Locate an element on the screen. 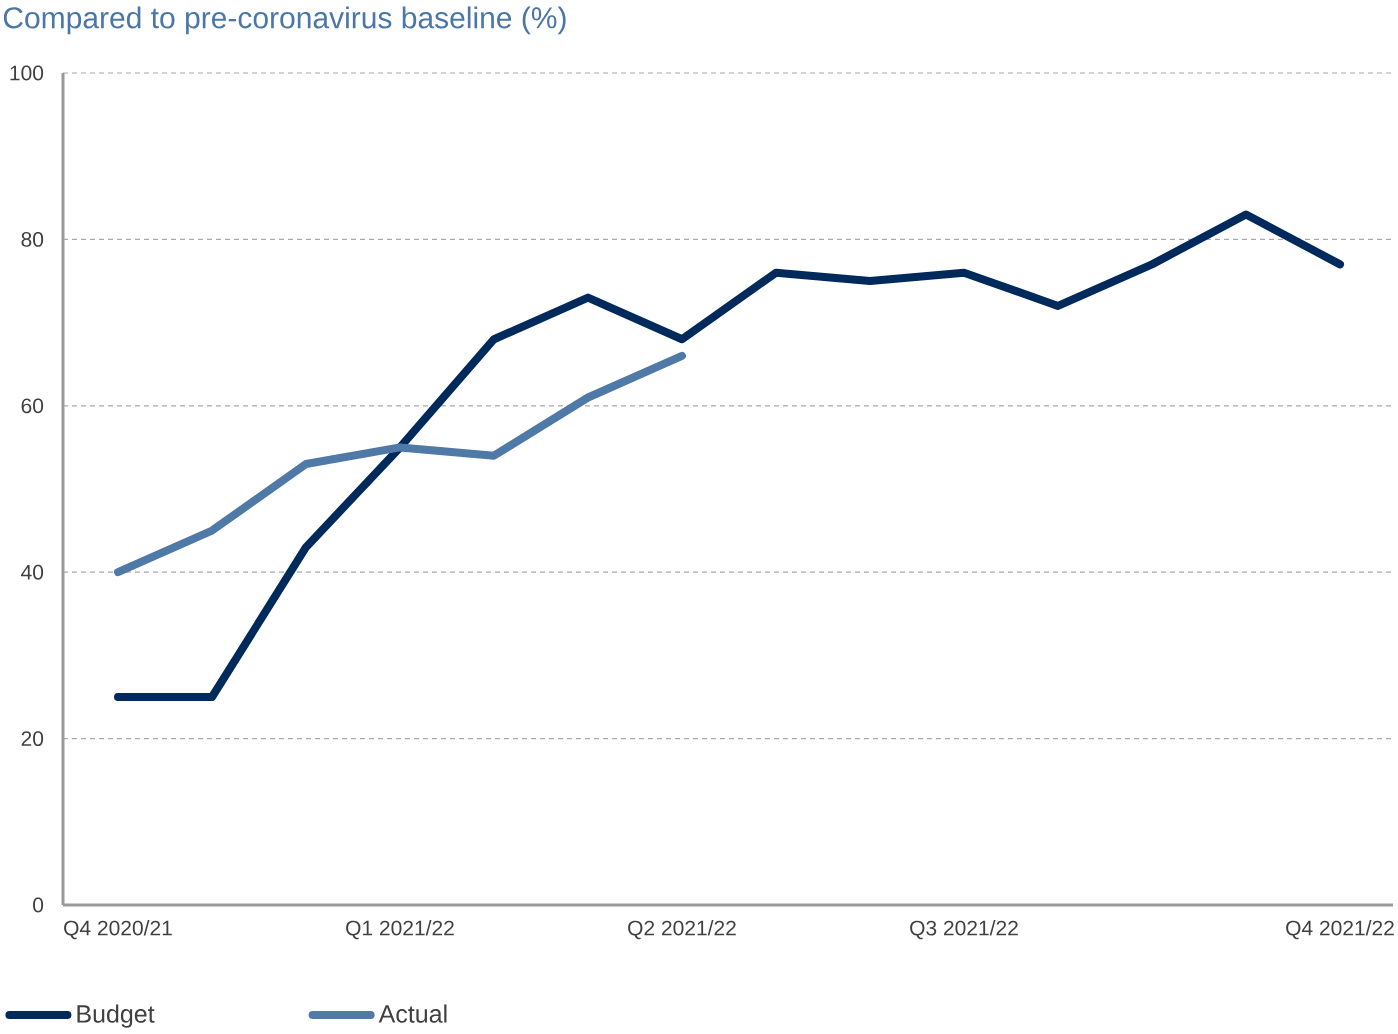 The image size is (1398, 1034). x-tick-label: Q1 2021/22 is located at coordinates (400, 930).